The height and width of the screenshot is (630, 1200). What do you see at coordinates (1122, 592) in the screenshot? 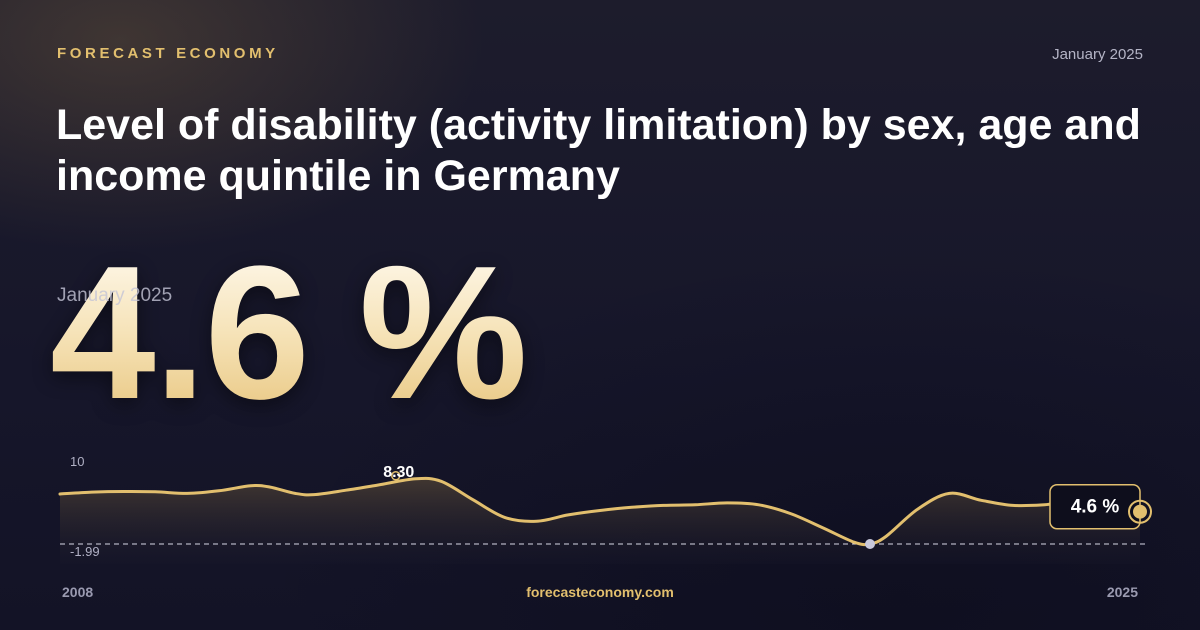
I see `x-axis-end-label: 2025` at bounding box center [1122, 592].